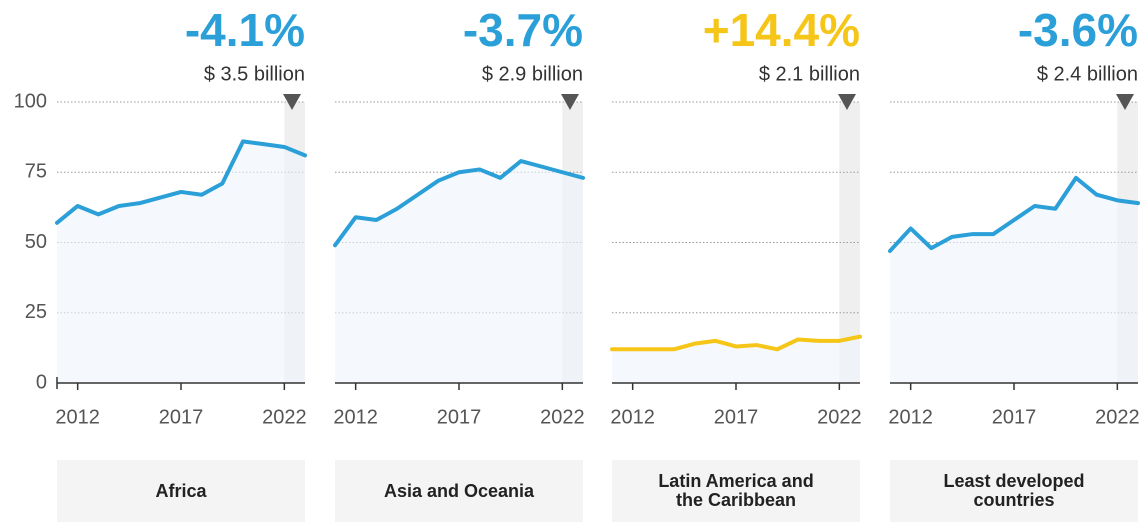 The height and width of the screenshot is (524, 1146). Describe the element at coordinates (36, 242) in the screenshot. I see `y-tick-label: 50` at that location.